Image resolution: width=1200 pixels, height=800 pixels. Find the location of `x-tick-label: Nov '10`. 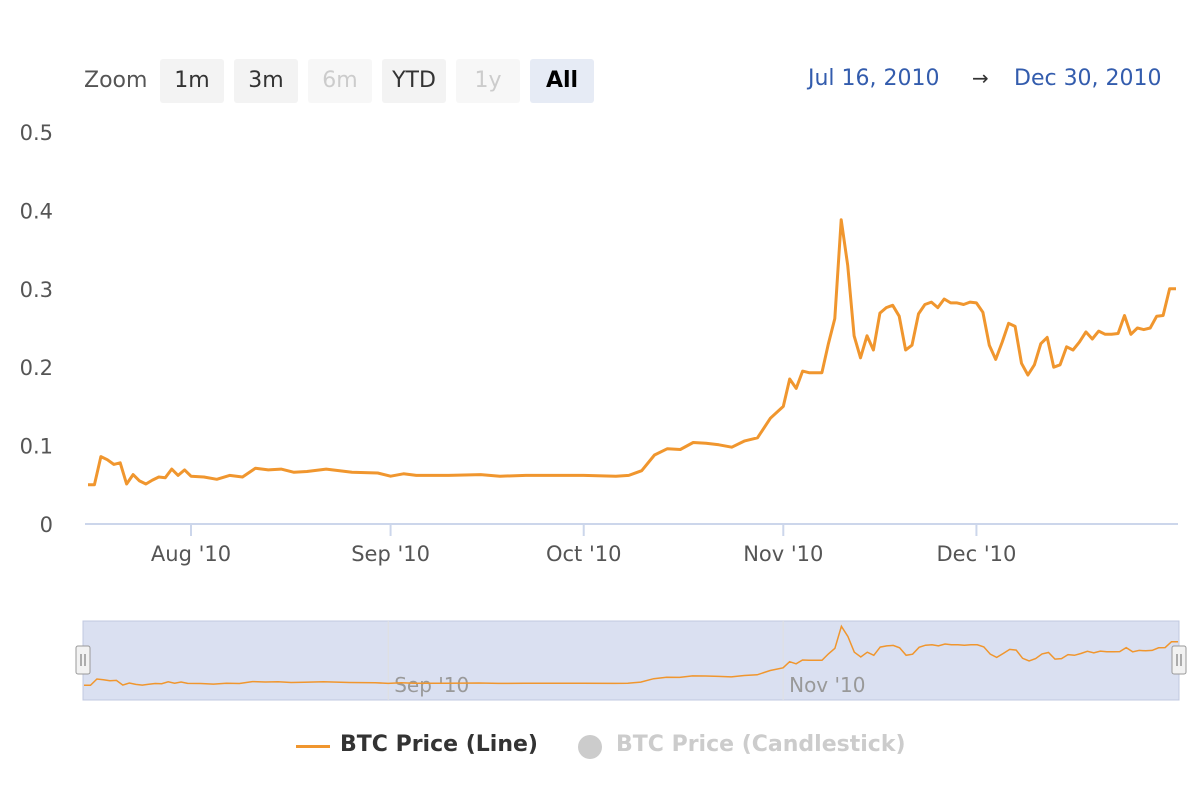

x-tick-label: Nov '10 is located at coordinates (783, 554).